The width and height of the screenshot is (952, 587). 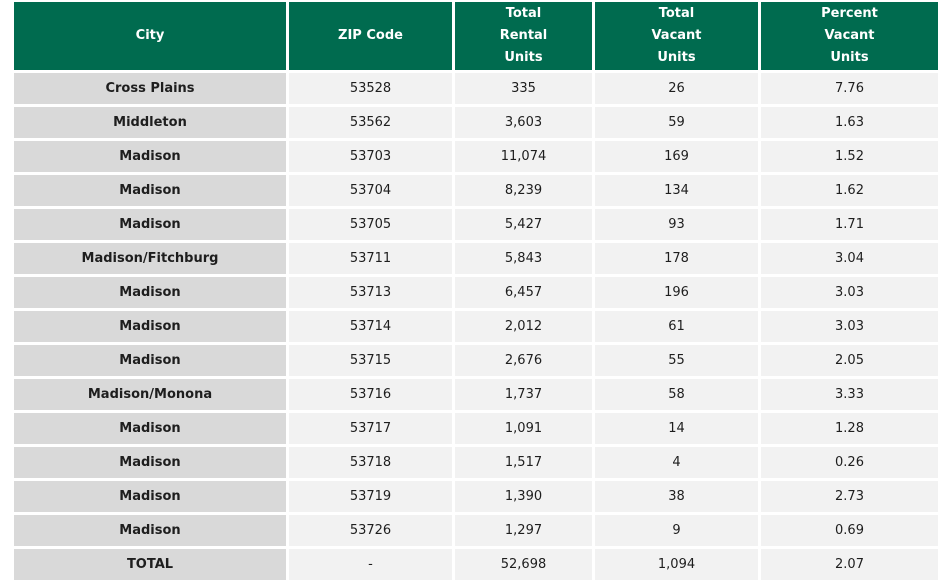 I want to click on total-rental-units-cell: 1,297, so click(x=523, y=530).